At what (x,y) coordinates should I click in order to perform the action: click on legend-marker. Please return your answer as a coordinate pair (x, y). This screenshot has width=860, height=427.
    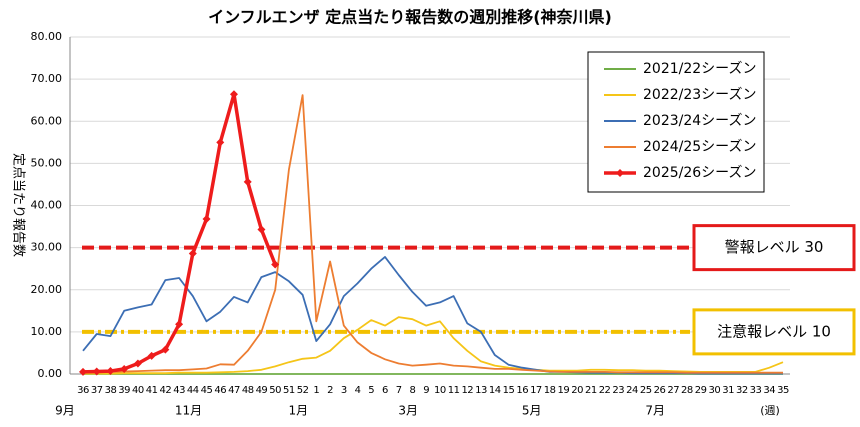
    Looking at the image, I should click on (620, 173).